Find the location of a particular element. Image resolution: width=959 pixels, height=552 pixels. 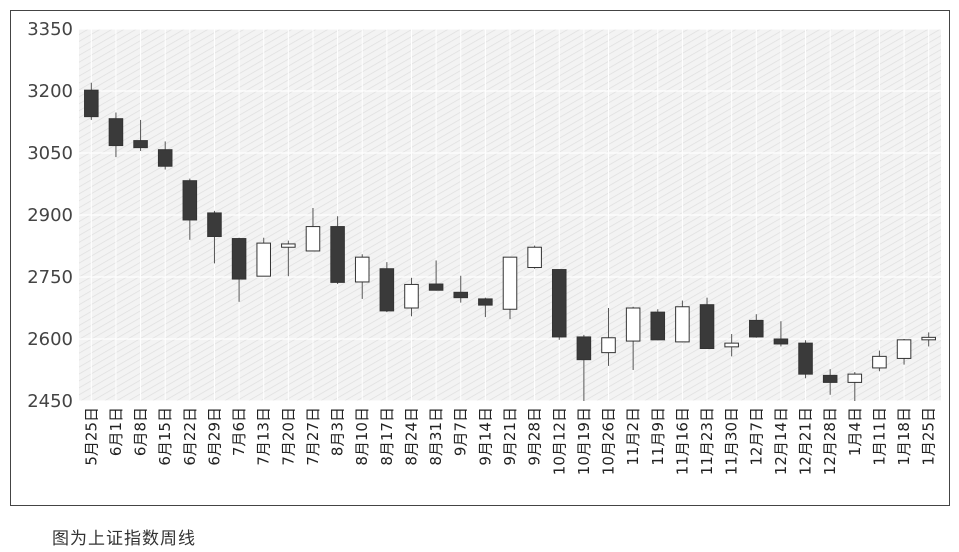

x-tick-label: 11月2日 is located at coordinates (633, 436).